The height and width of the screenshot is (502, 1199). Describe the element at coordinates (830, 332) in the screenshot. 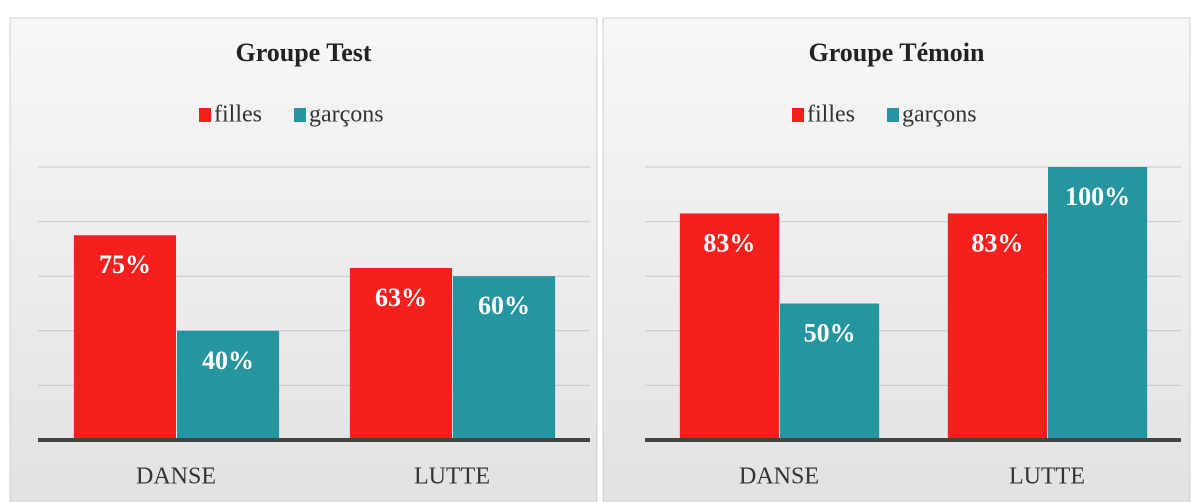

I see `data-label: 50%` at that location.